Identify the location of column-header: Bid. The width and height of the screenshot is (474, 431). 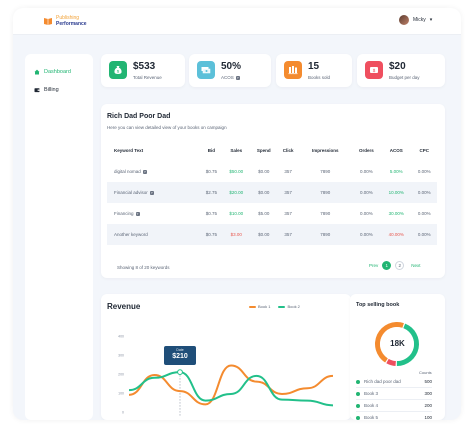
(211, 150).